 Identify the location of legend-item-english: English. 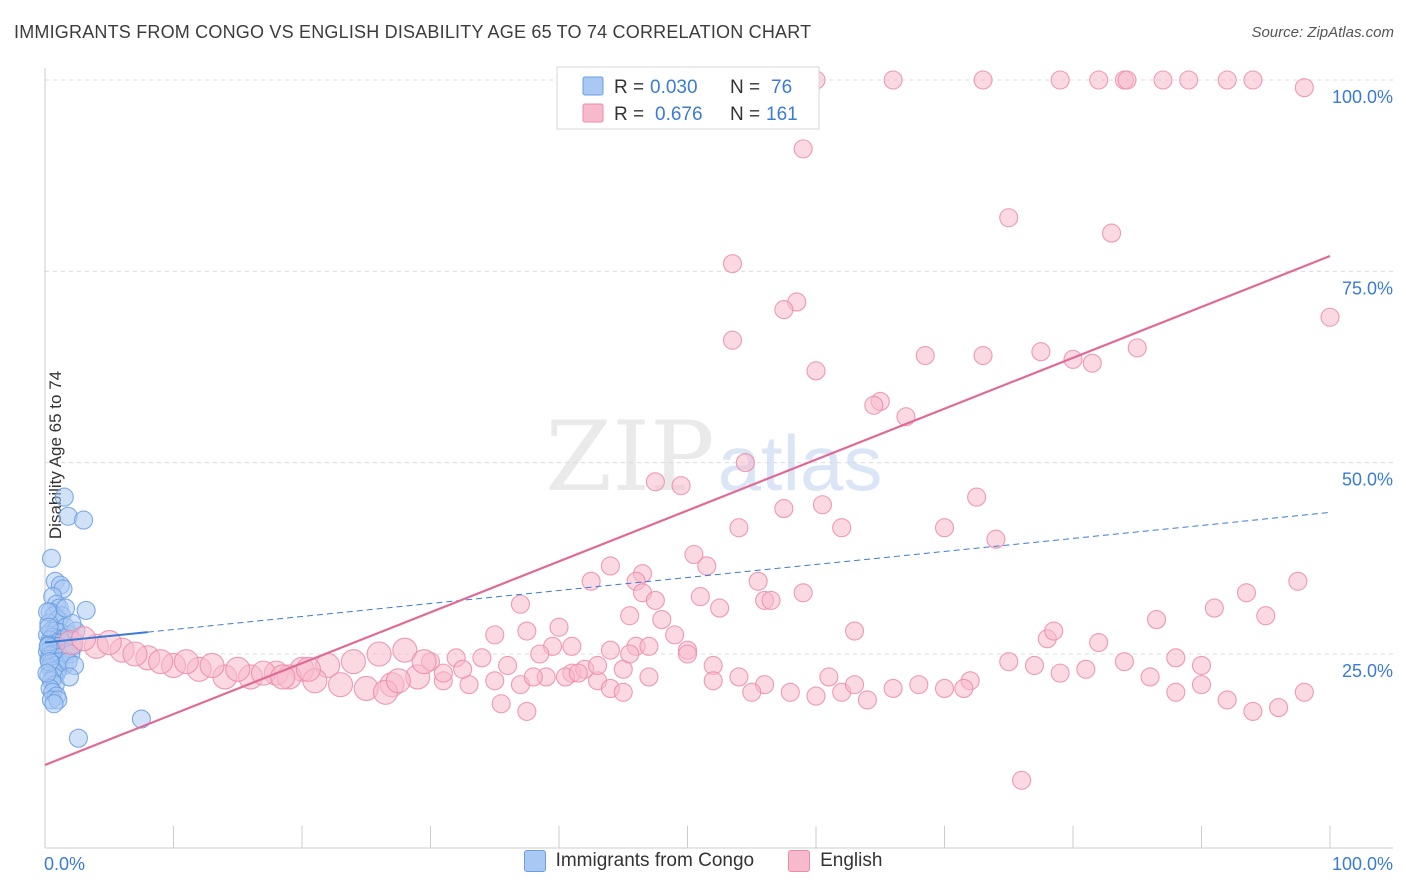
(835, 861).